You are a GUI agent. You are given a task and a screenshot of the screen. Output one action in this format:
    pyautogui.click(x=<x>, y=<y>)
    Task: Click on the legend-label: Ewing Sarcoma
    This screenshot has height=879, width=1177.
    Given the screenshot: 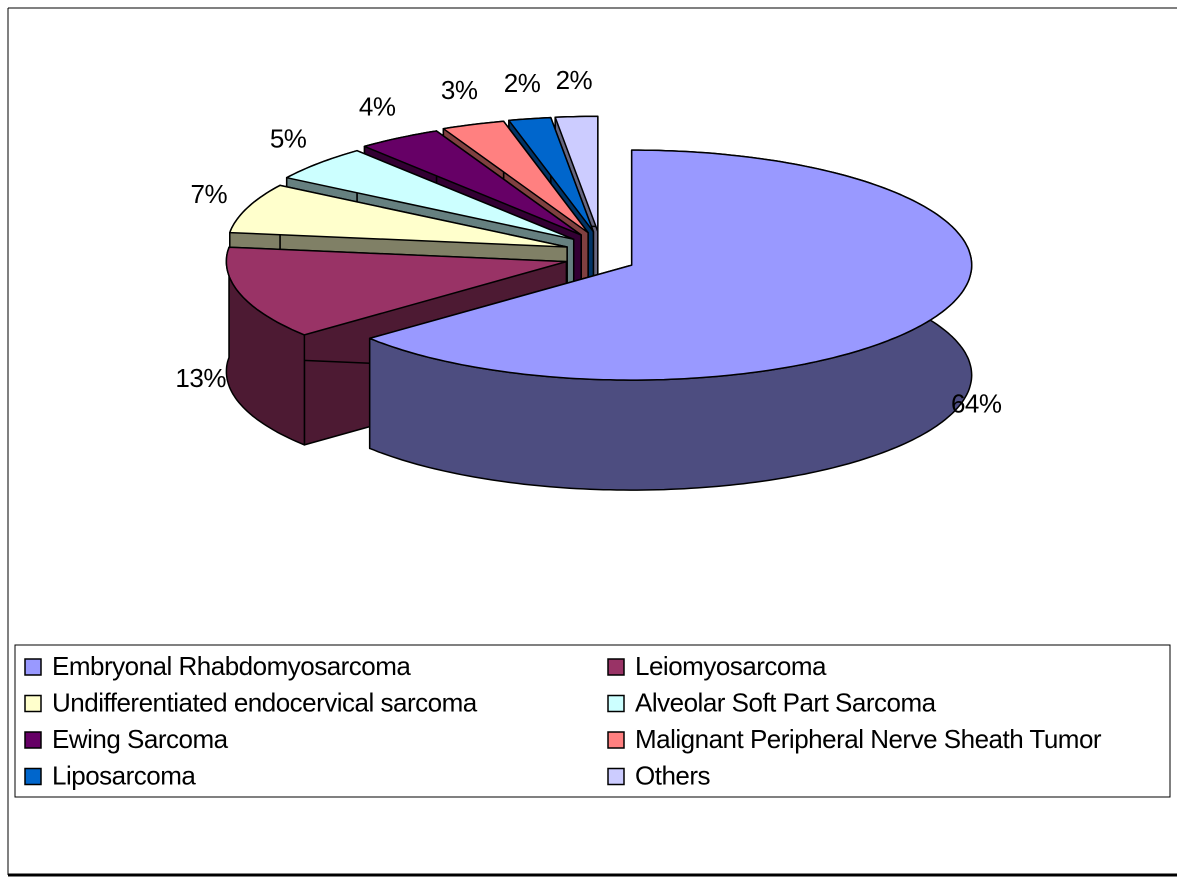 What is the action you would take?
    pyautogui.click(x=140, y=739)
    